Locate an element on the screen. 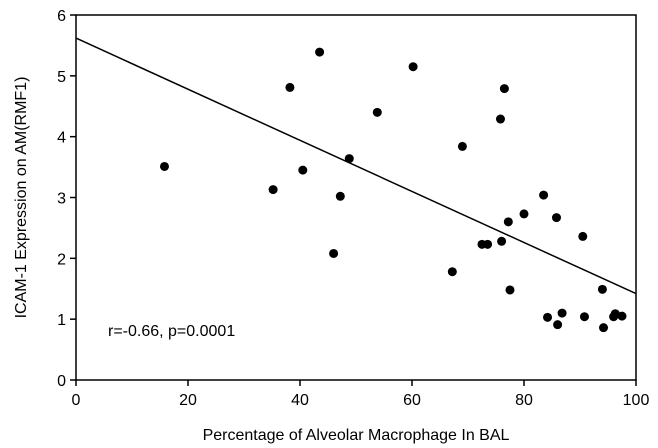  y-tick-label: 6 is located at coordinates (61, 16).